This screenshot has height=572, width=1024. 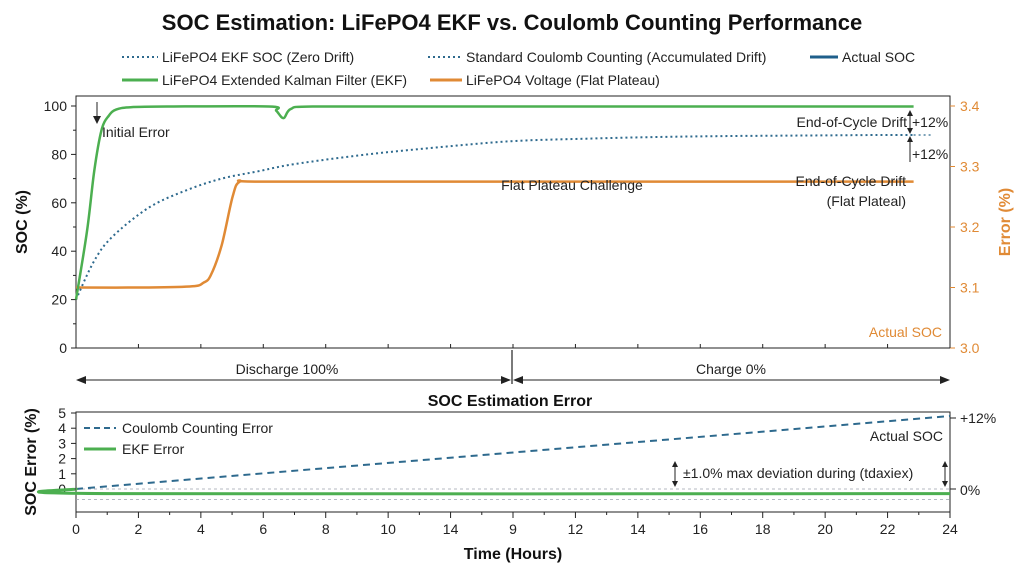 I want to click on top-right-axis: 3.0 3.1 3.2 3.3 3.4, so click(x=965, y=227).